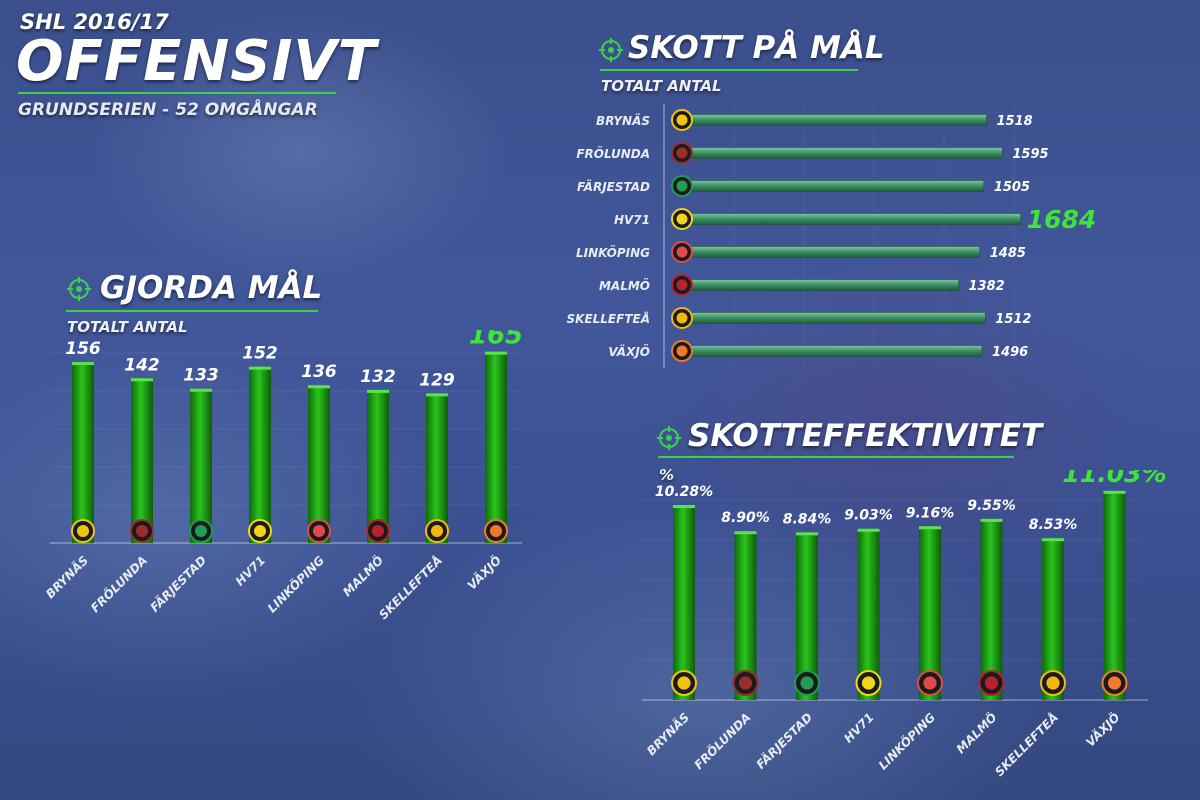 Image resolution: width=1200 pixels, height=800 pixels. I want to click on value-label: 1518, so click(1015, 121).